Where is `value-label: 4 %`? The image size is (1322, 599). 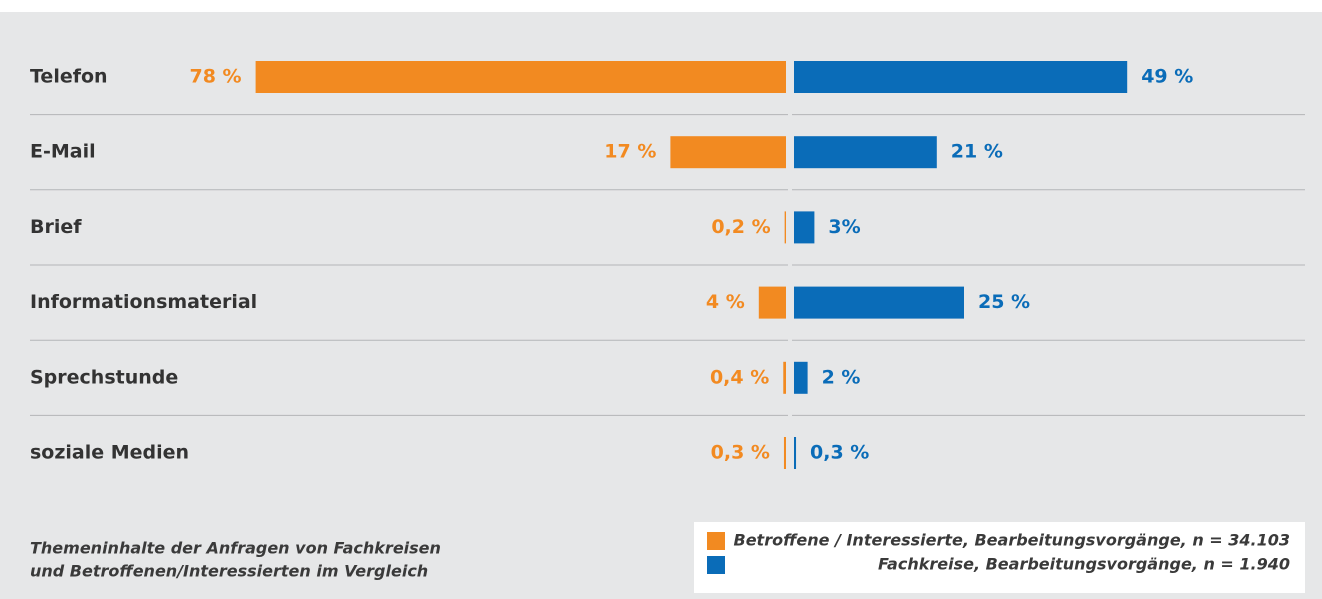 value-label: 4 % is located at coordinates (725, 302).